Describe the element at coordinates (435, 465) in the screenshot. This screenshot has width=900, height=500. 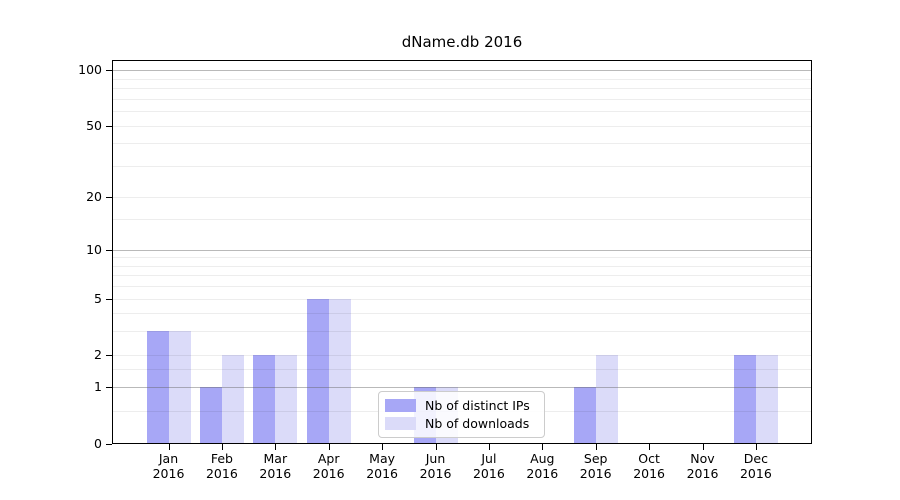
I see `x-tick-label-jun: Jun 2016` at that location.